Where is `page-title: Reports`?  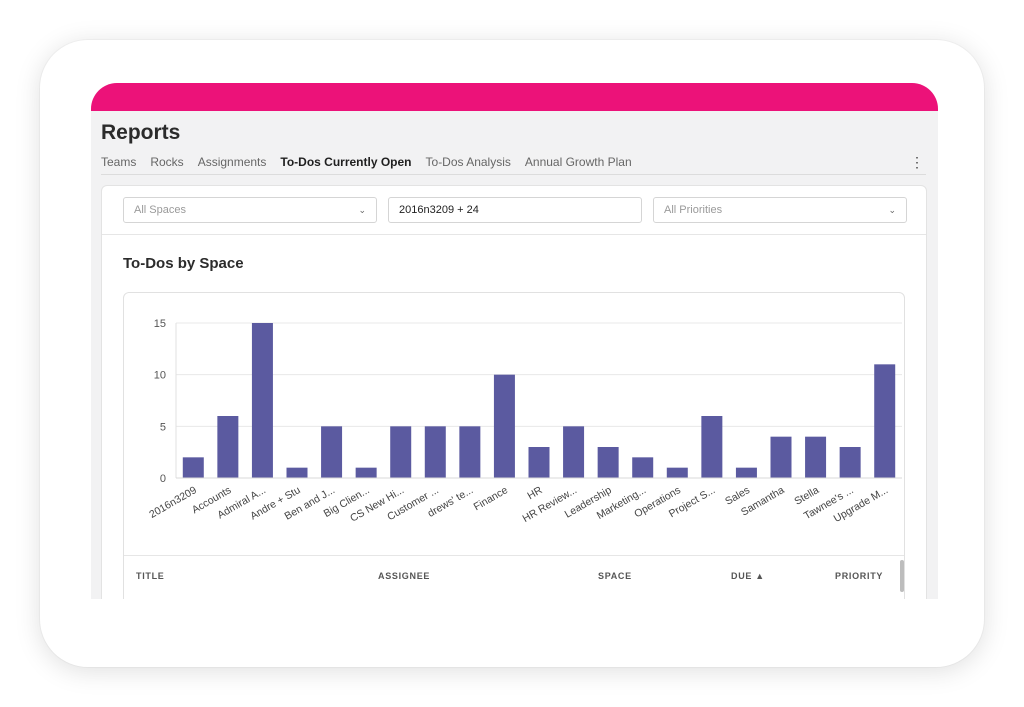
page-title: Reports is located at coordinates (141, 132).